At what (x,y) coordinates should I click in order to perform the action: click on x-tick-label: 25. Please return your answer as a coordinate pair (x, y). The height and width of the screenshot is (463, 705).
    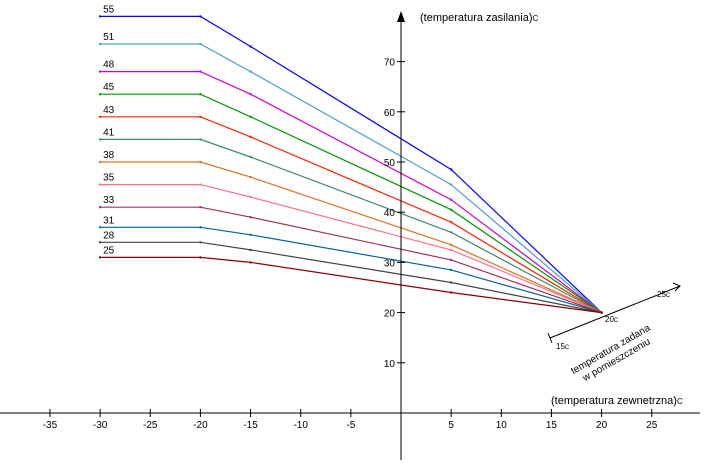
    Looking at the image, I should click on (652, 425).